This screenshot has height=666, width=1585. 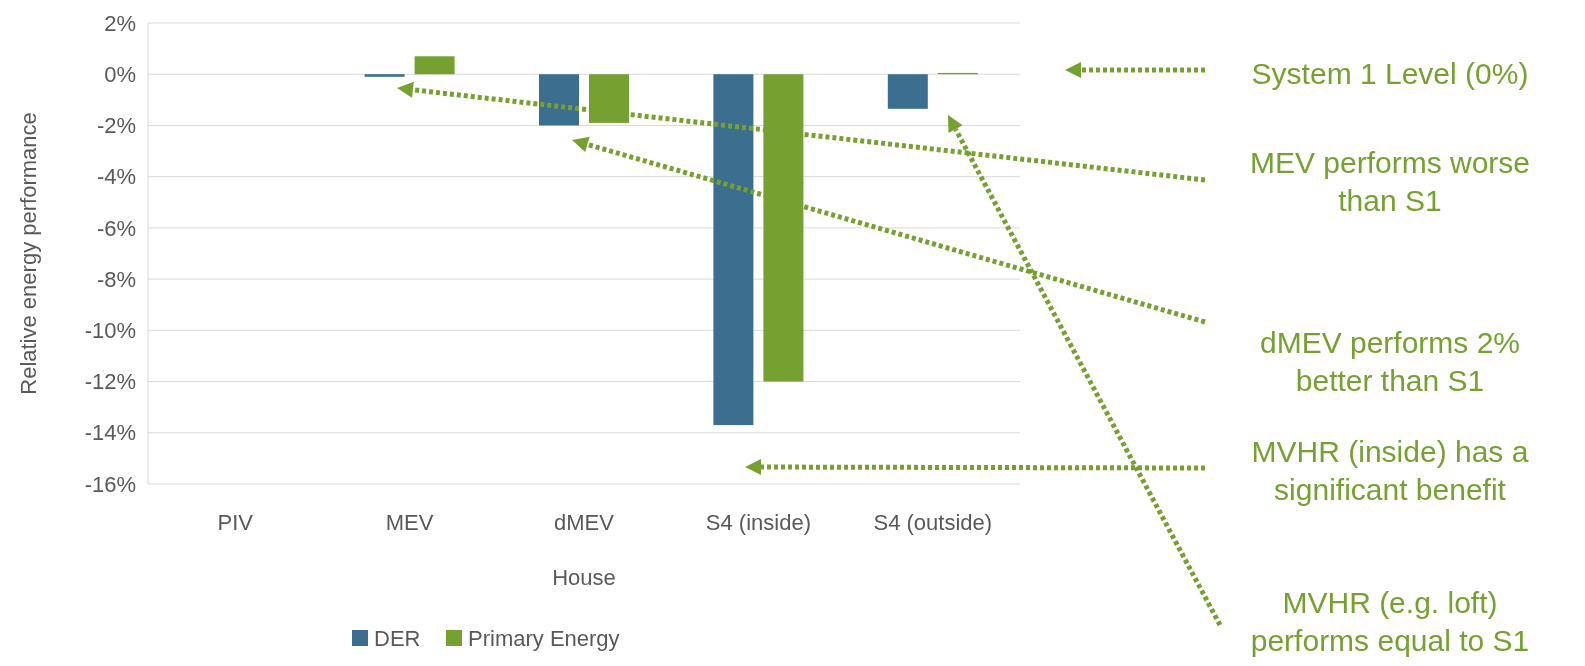 I want to click on y-tick-label: -8%, so click(x=116, y=279).